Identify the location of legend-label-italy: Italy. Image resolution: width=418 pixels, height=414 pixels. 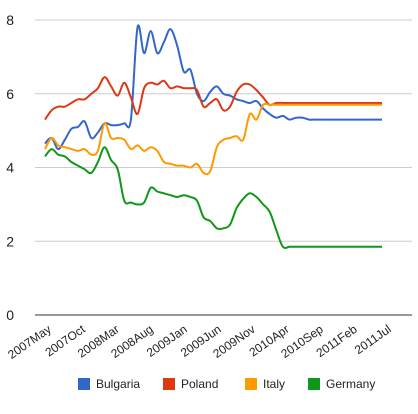
(274, 384).